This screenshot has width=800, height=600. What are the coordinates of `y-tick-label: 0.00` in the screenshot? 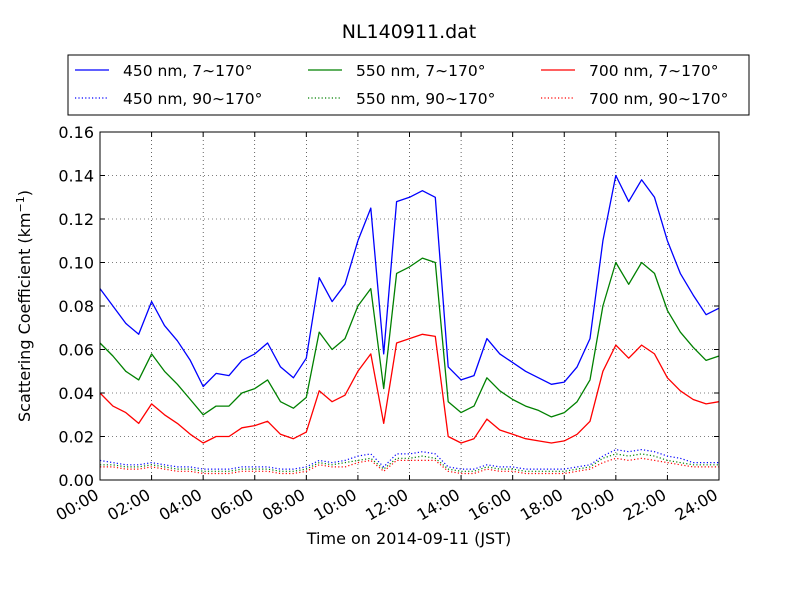 It's located at (76, 480).